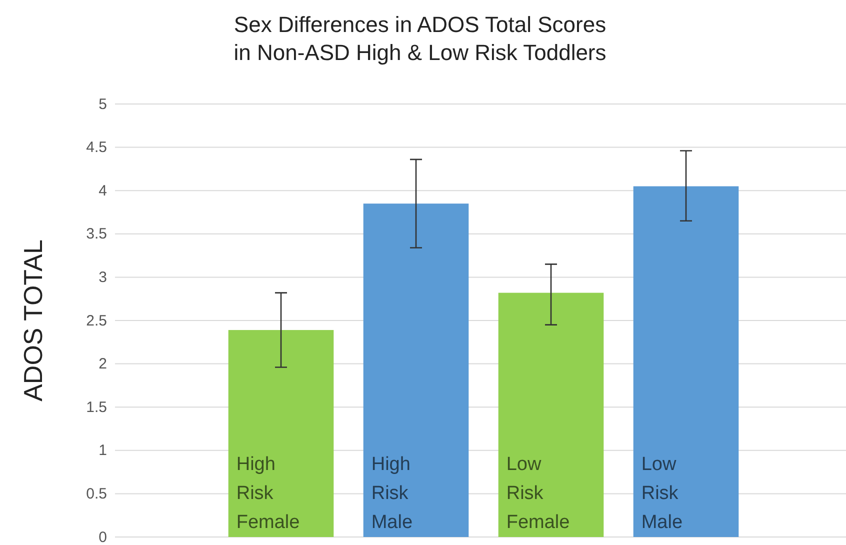  Describe the element at coordinates (392, 493) in the screenshot. I see `x-tick-label: High Risk Male` at that location.